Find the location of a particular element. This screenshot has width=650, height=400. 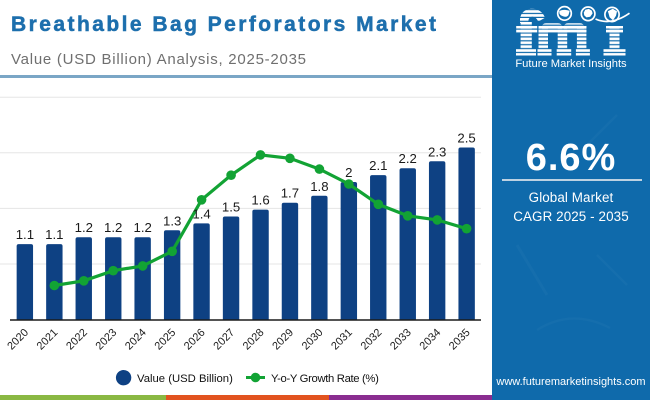

svg-text: 2030 is located at coordinates (313, 340).